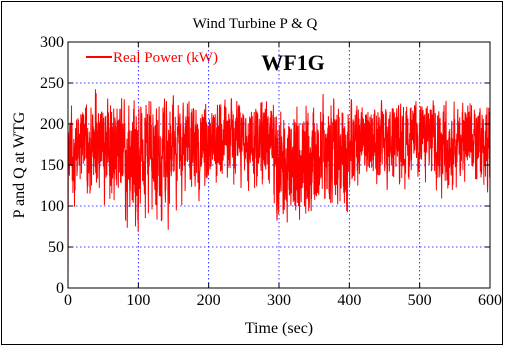  What do you see at coordinates (52, 124) in the screenshot?
I see `y-tick-label: 200` at bounding box center [52, 124].